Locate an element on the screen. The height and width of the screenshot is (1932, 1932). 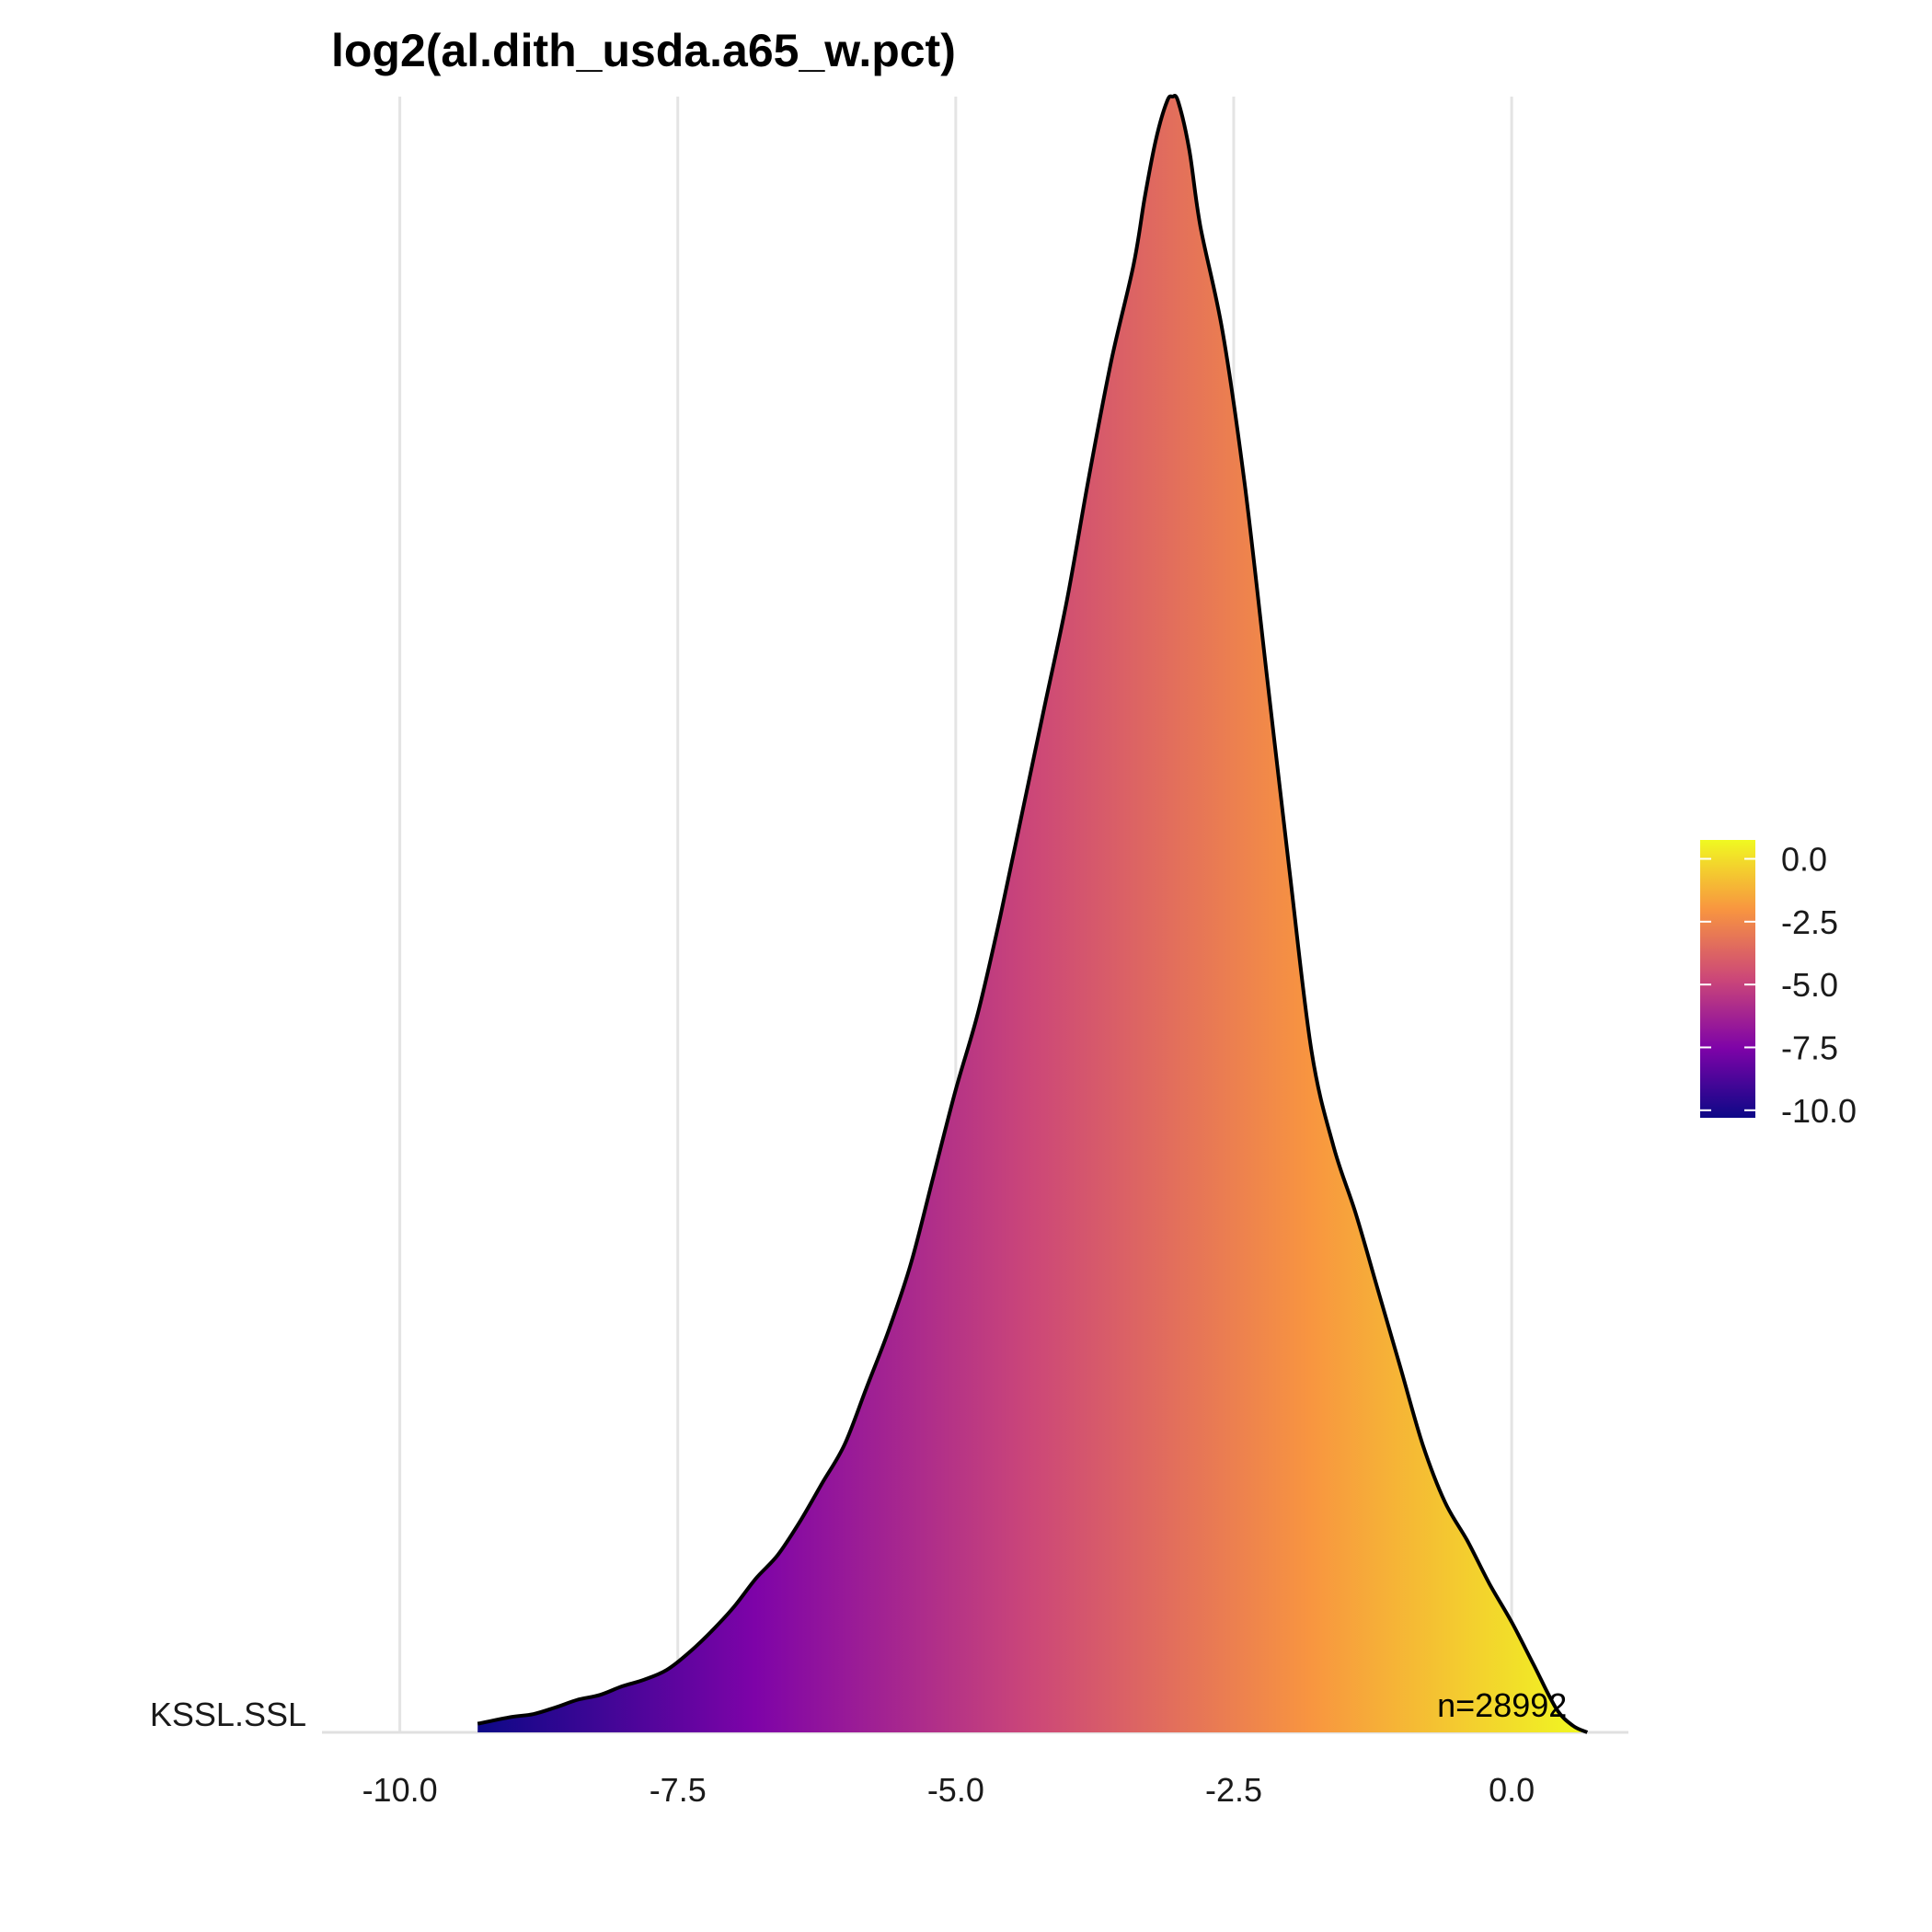
legend-tick-label: -7.5 is located at coordinates (1809, 1047).